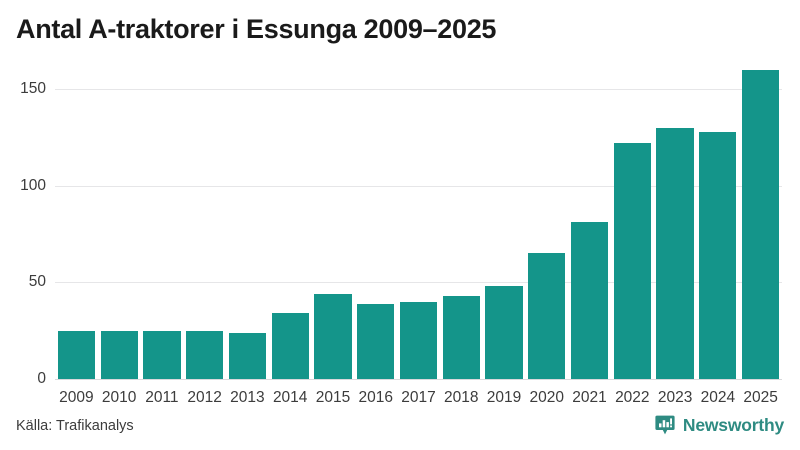  Describe the element at coordinates (333, 397) in the screenshot. I see `x-axis-tick-label: 2015` at that location.